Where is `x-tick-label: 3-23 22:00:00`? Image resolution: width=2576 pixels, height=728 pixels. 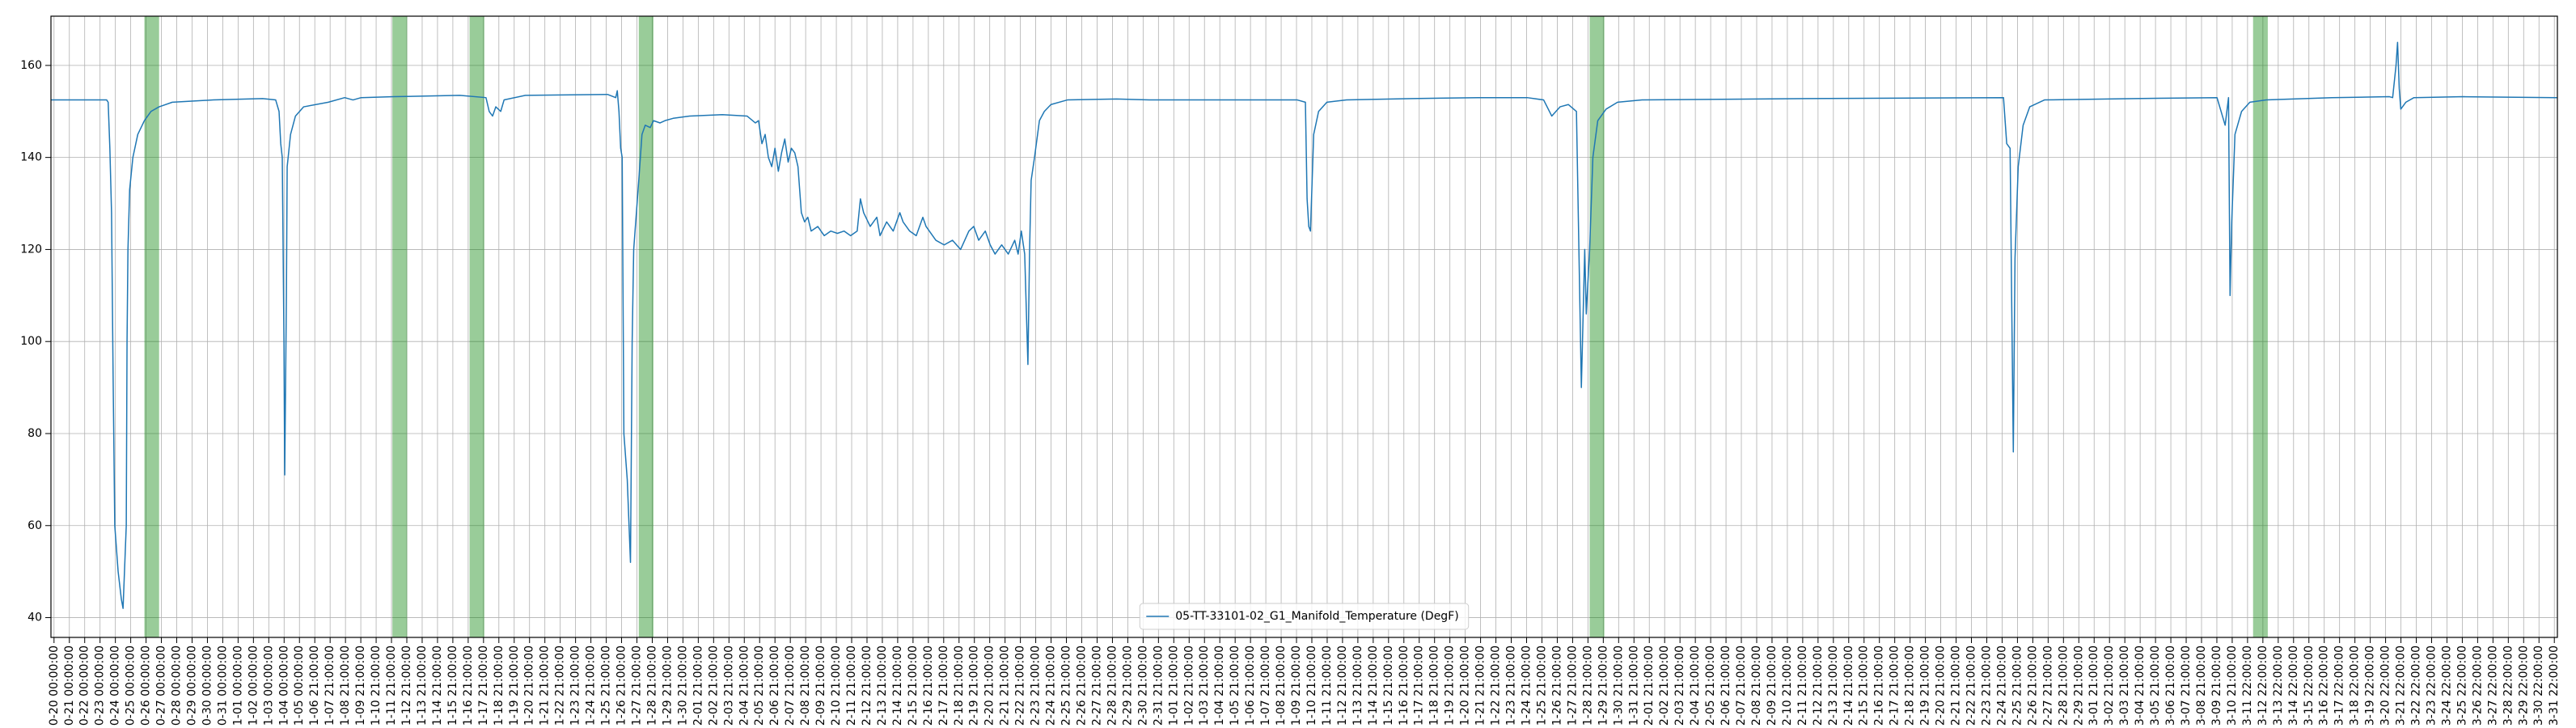 x-tick-label: 3-23 22:00:00 is located at coordinates (2431, 685).